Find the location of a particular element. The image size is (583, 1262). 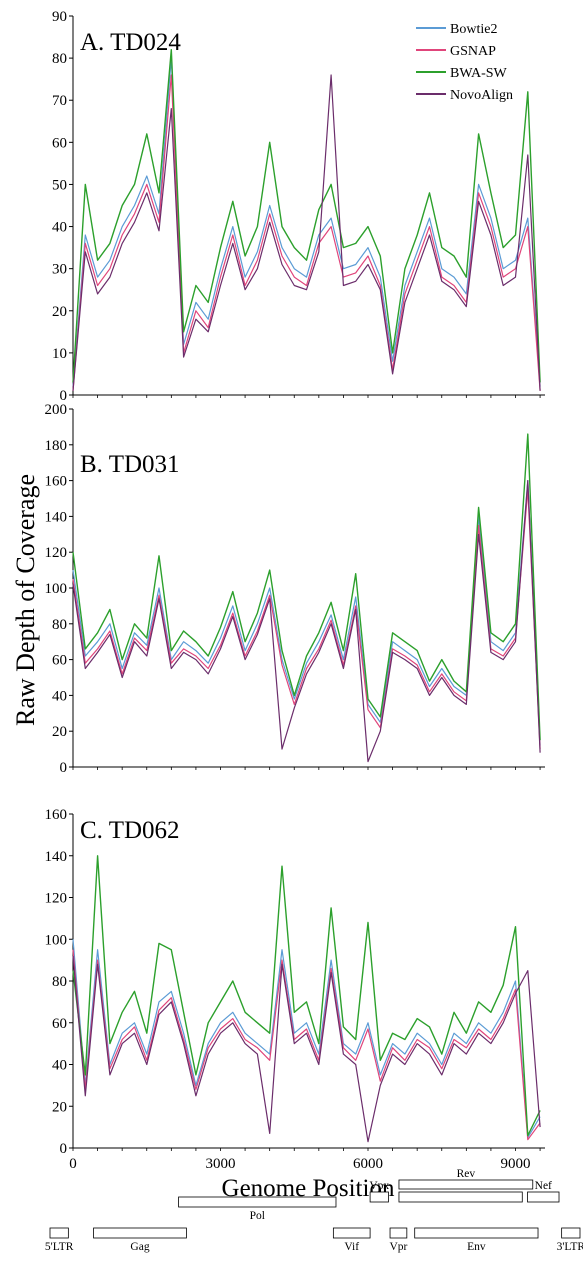

y-axis-label: Raw Depth of Coverage is located at coordinates (25, 600).